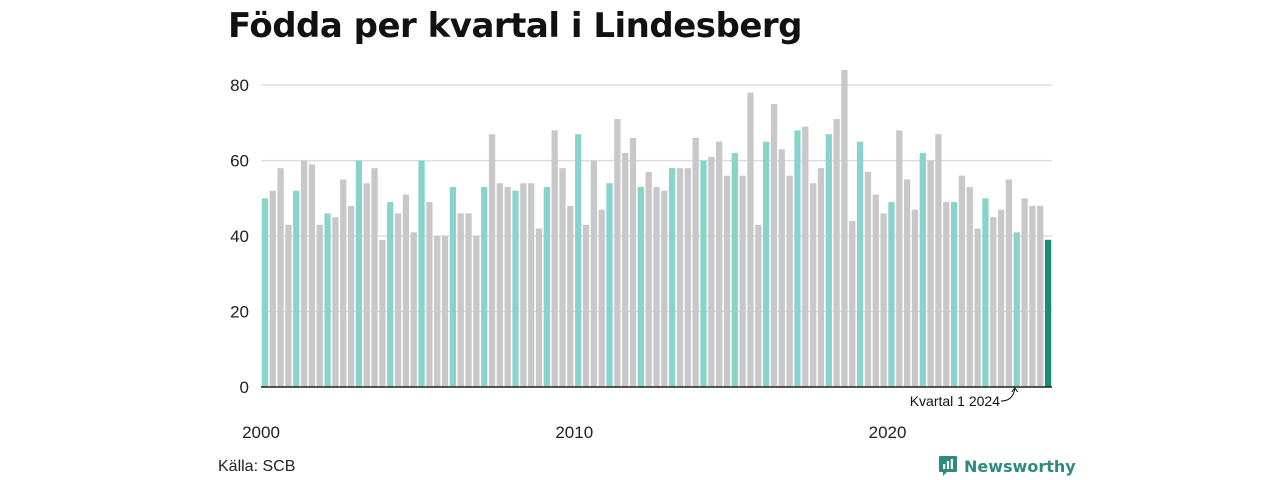 Image resolution: width=1280 pixels, height=480 pixels. Describe the element at coordinates (244, 387) in the screenshot. I see `y-tick-label: 0` at that location.